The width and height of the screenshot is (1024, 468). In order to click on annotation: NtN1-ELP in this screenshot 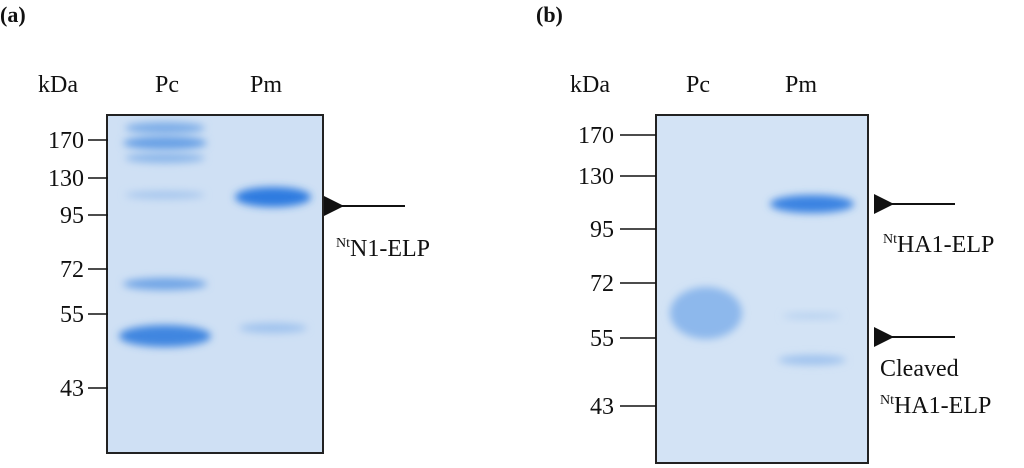, I will do `click(383, 249)`.